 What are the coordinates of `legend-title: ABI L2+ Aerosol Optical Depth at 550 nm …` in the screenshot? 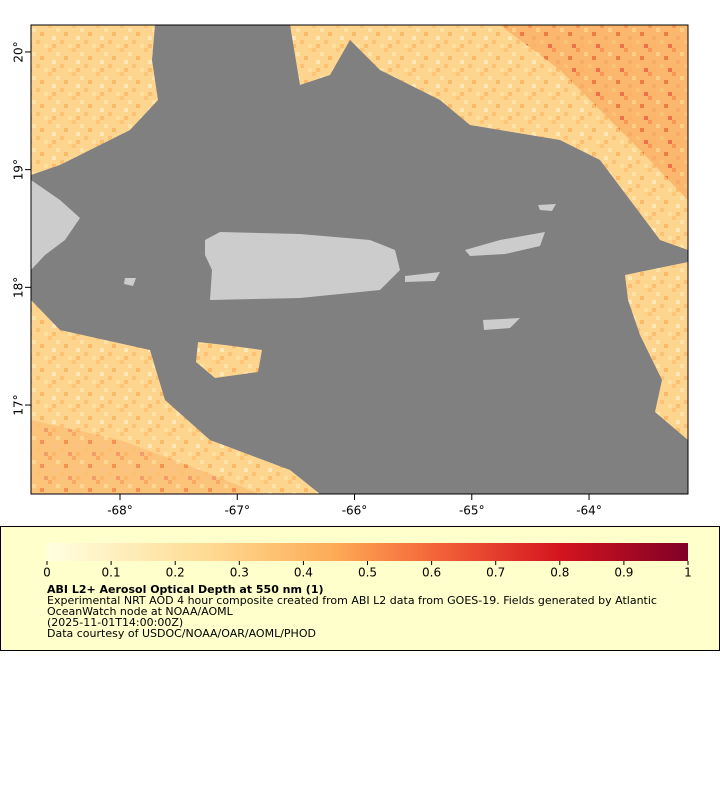 It's located at (185, 589).